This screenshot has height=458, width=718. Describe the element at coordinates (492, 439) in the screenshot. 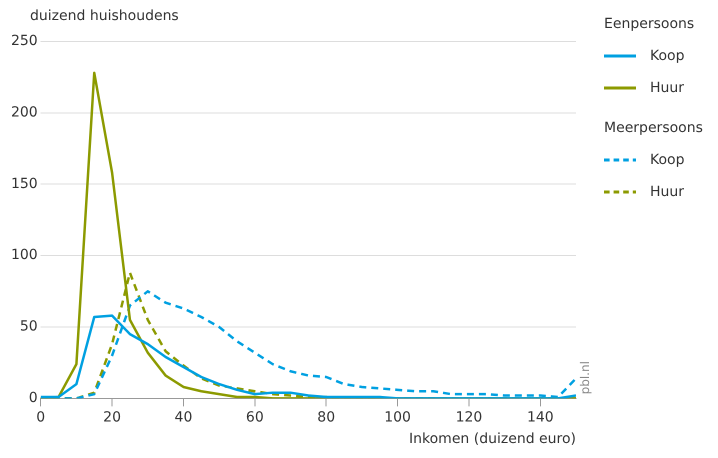

I see `x-axis-title: Inkomen (duizend euro)` at that location.